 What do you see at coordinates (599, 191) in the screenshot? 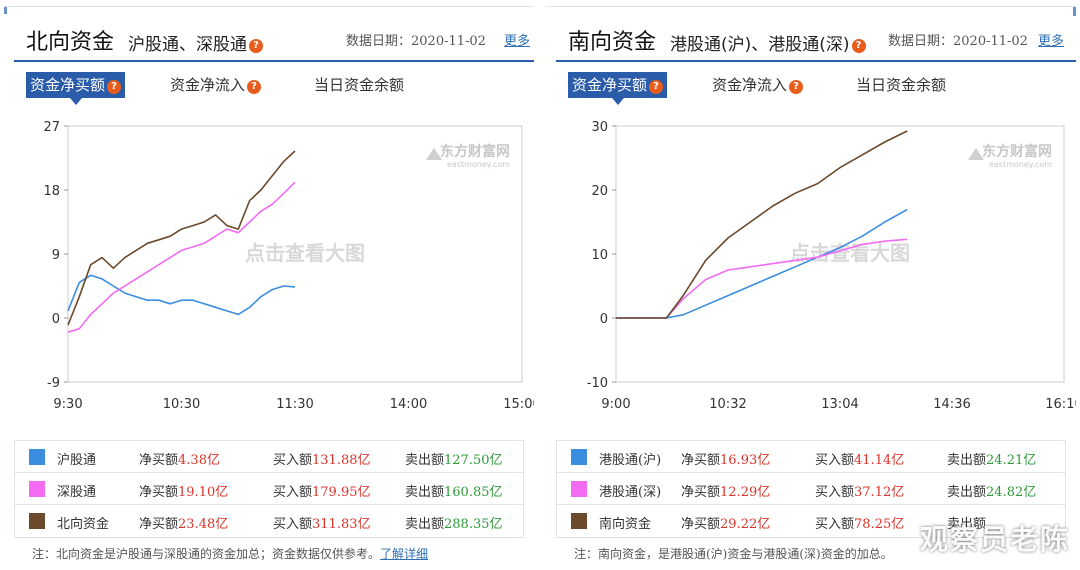
I see `y-tick-label: 20` at bounding box center [599, 191].